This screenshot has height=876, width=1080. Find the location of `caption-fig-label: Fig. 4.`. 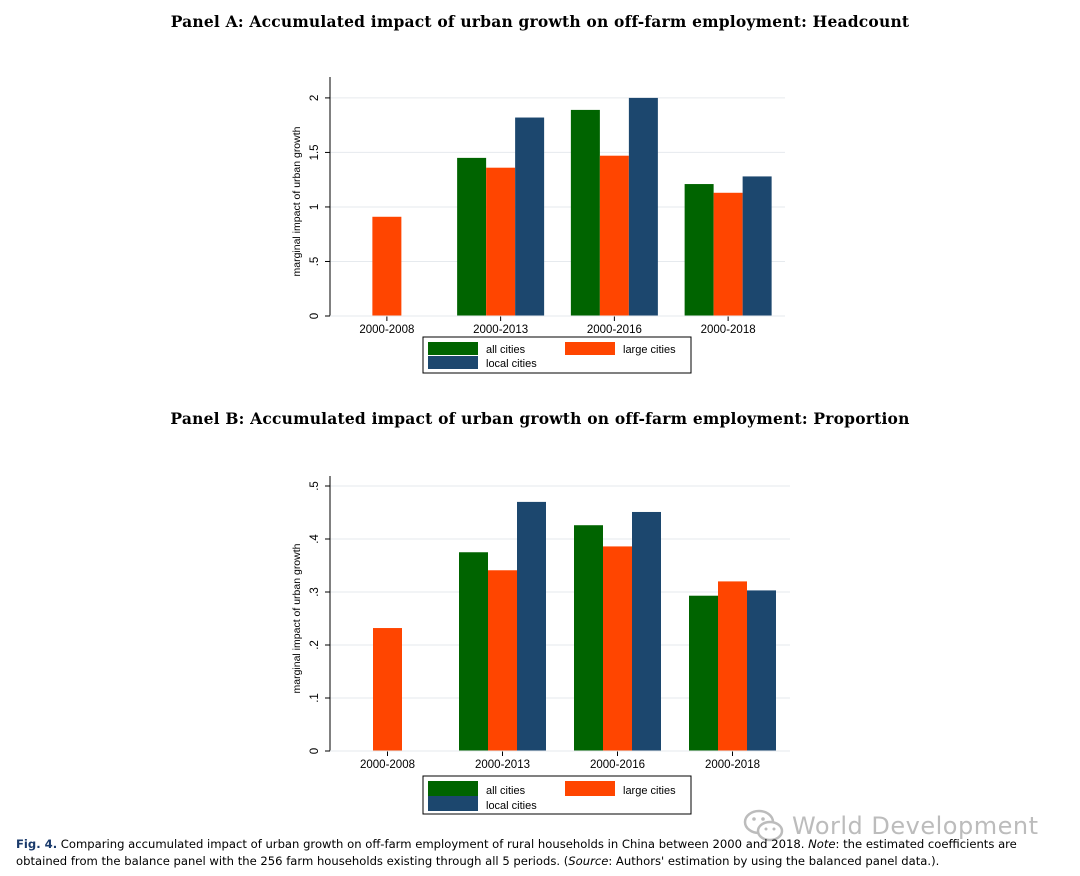

caption-fig-label: Fig. 4. is located at coordinates (37, 844).